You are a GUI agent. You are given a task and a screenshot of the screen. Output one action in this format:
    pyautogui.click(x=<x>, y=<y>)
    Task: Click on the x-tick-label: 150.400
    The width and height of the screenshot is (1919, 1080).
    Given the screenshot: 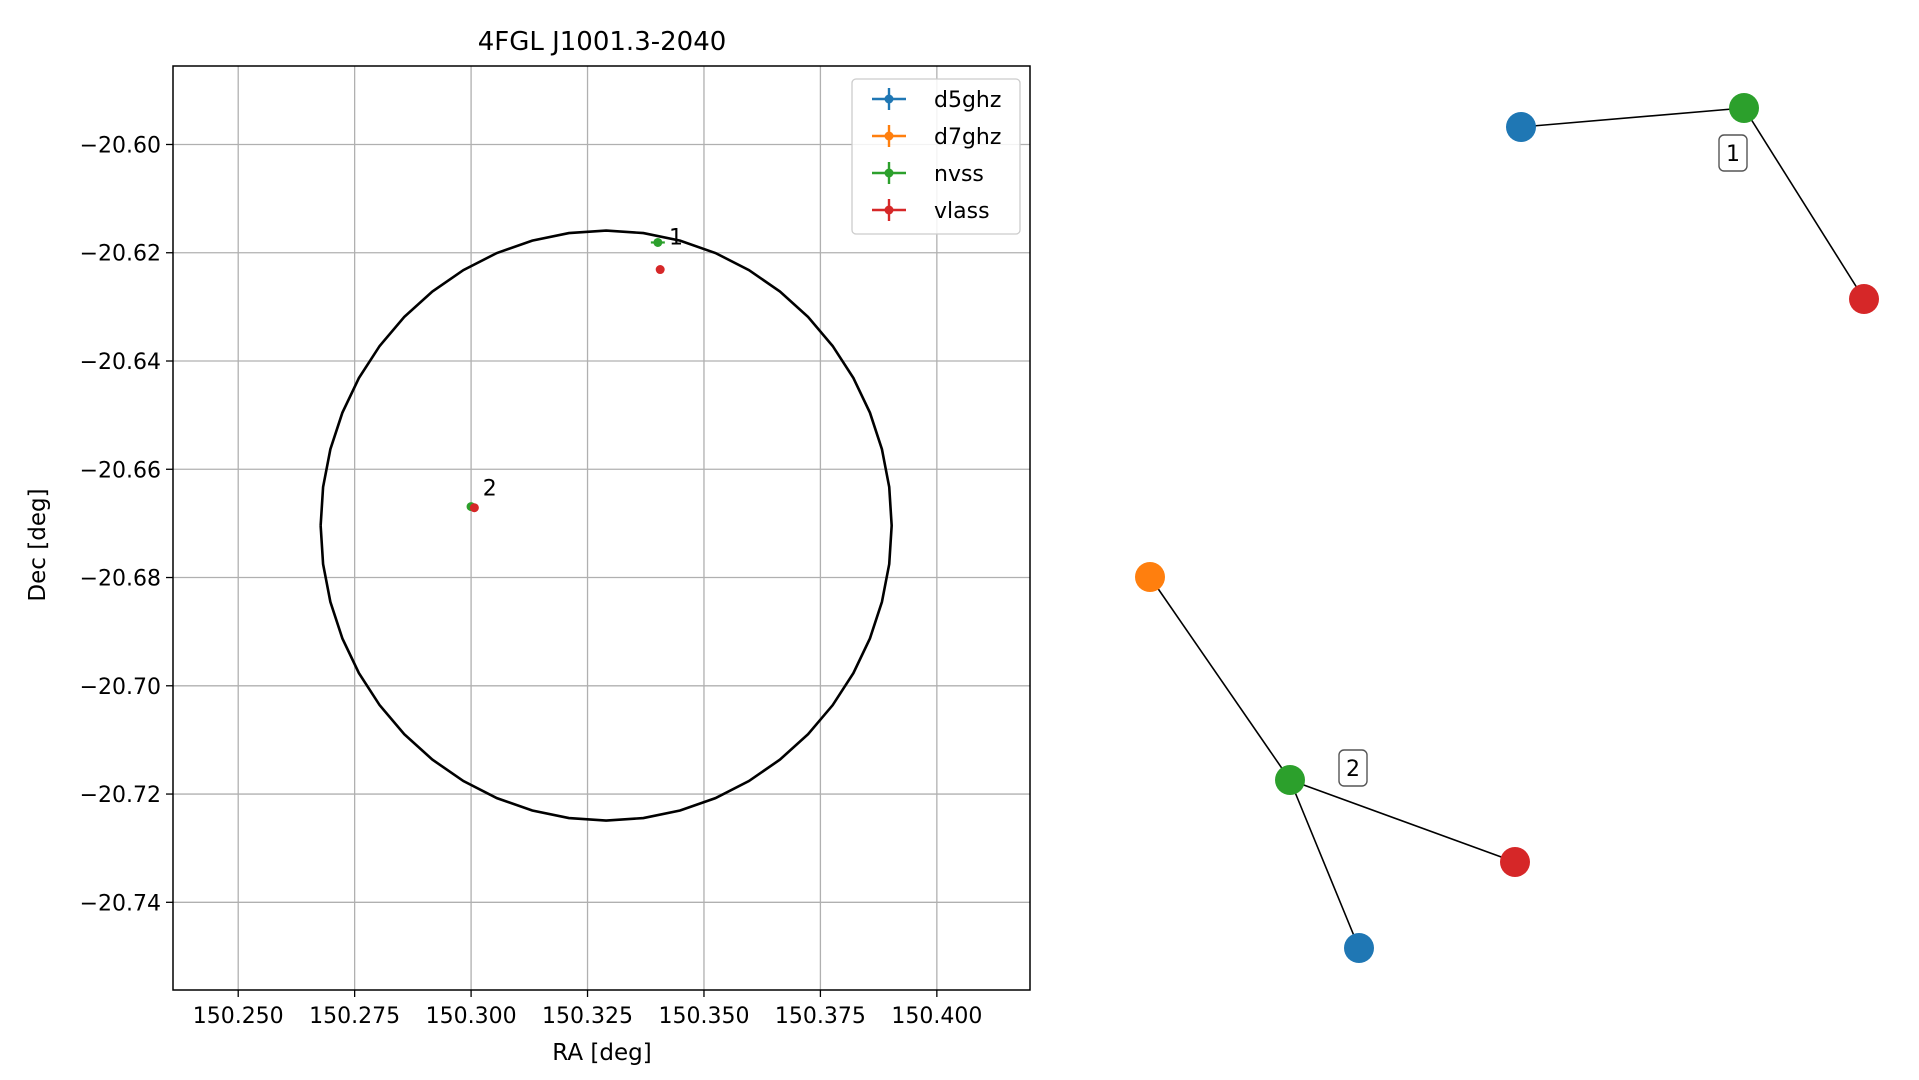 What is the action you would take?
    pyautogui.click(x=936, y=1016)
    